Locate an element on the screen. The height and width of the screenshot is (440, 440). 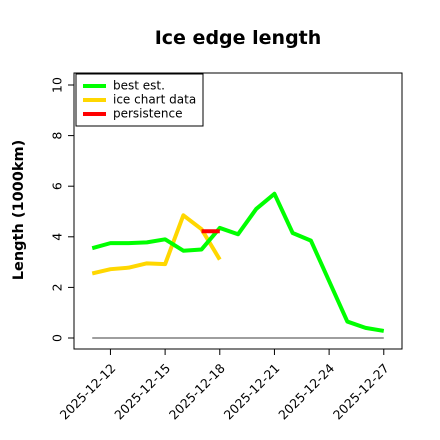
x-tick-label: 2025-12-18 is located at coordinates (197, 391).